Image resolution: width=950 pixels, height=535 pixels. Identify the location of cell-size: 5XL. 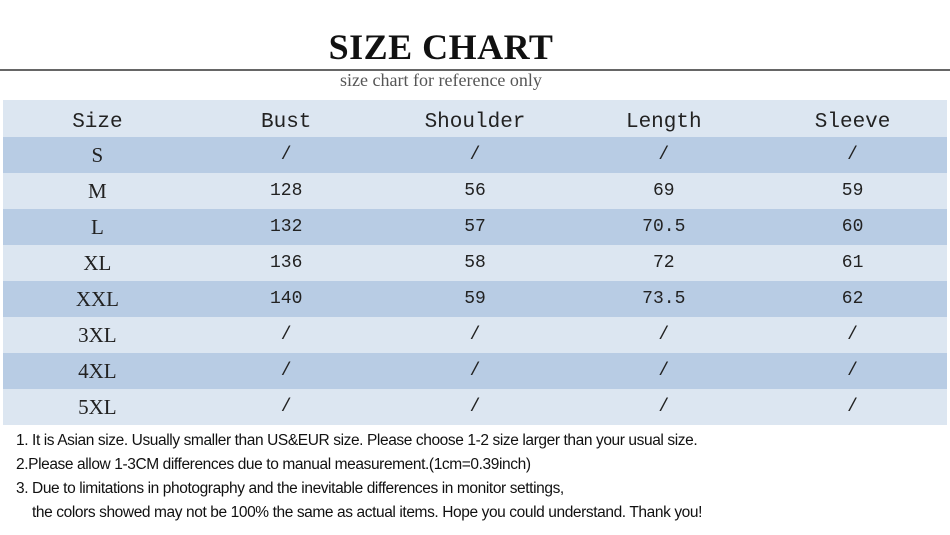
(97, 406).